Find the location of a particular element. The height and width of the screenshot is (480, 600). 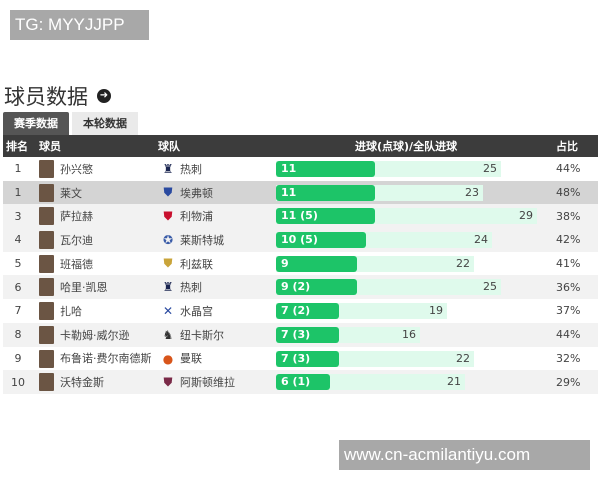

team-goals-total: 24 is located at coordinates (481, 240).